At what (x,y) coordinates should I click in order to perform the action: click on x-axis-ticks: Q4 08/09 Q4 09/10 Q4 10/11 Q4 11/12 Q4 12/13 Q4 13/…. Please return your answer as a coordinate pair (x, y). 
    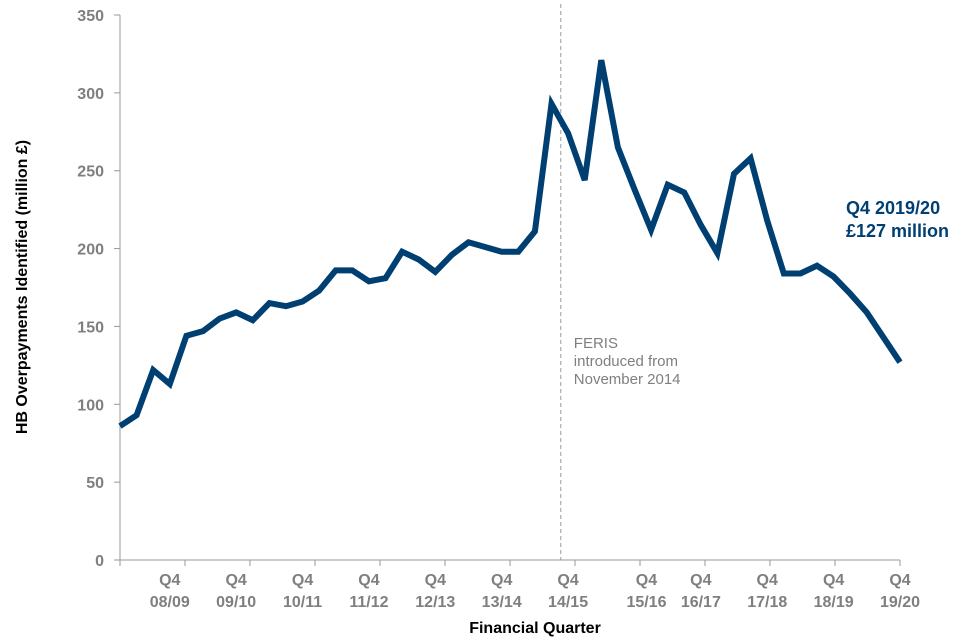
    Looking at the image, I should click on (519, 585).